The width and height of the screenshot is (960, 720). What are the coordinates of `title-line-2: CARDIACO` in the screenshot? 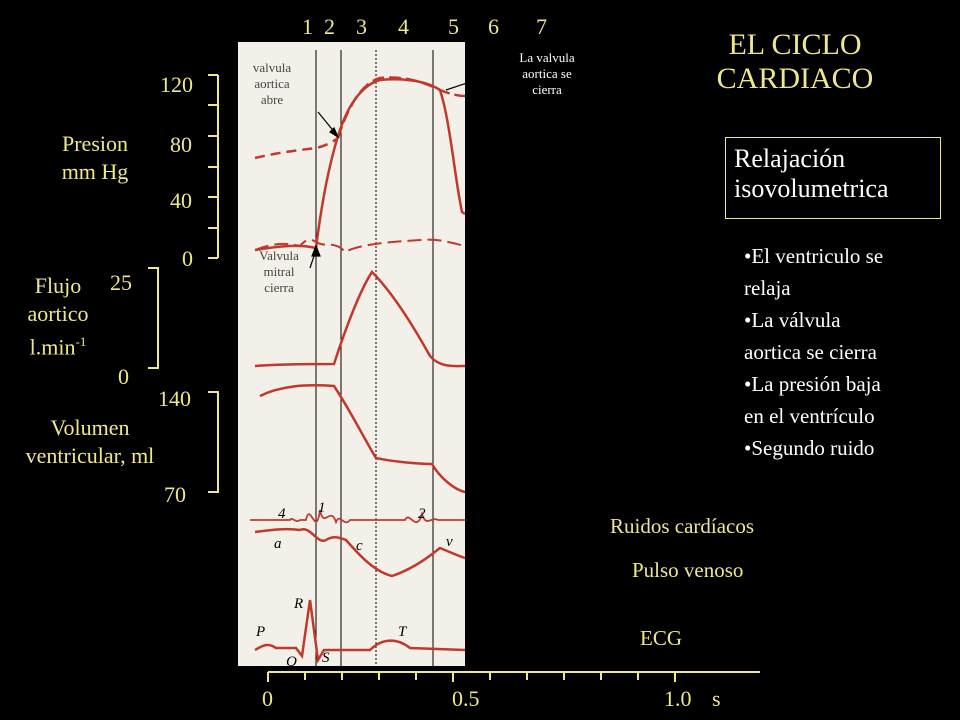 It's located at (795, 78).